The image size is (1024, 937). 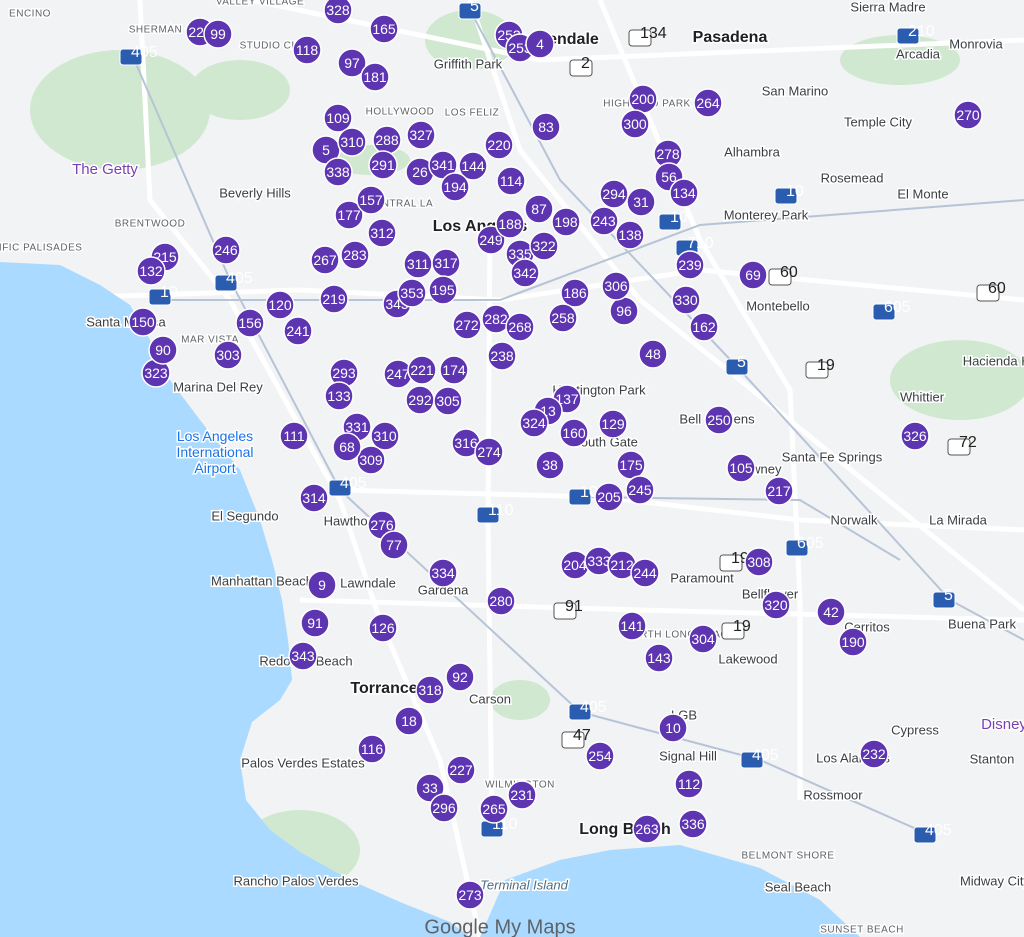 What do you see at coordinates (520, 327) in the screenshot?
I see `map-marker: 268` at bounding box center [520, 327].